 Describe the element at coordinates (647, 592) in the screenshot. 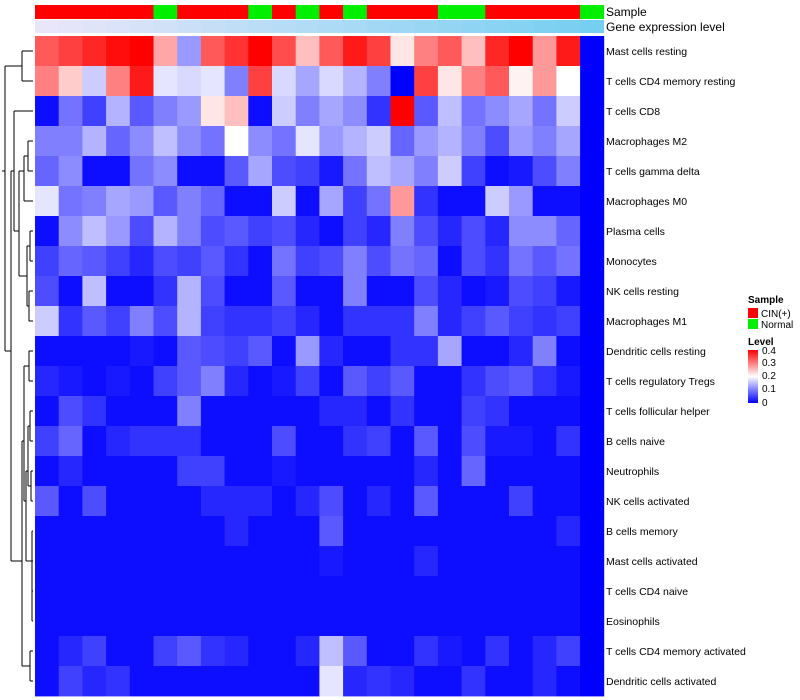

I see `row-label: T cells CD4 naive` at that location.